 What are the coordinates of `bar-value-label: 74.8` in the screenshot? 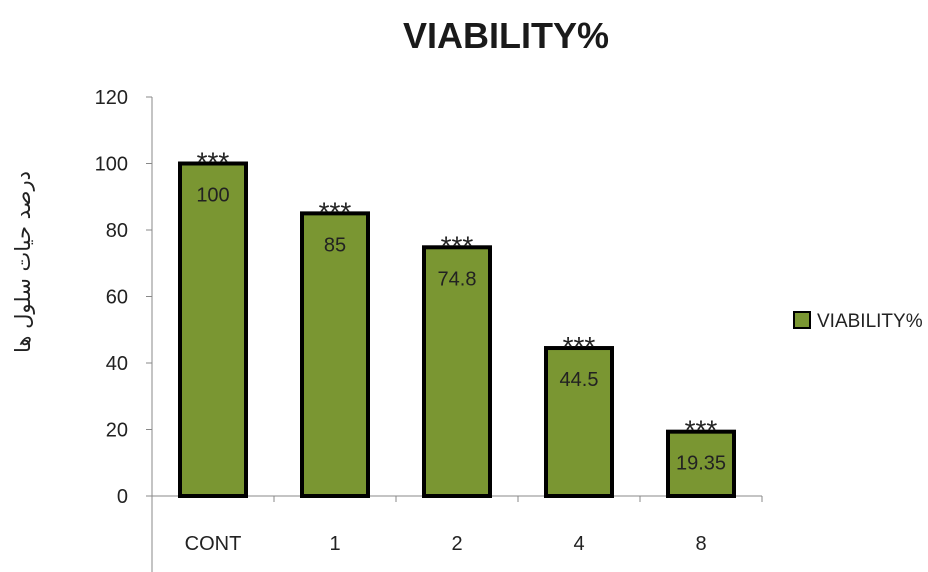 It's located at (457, 279).